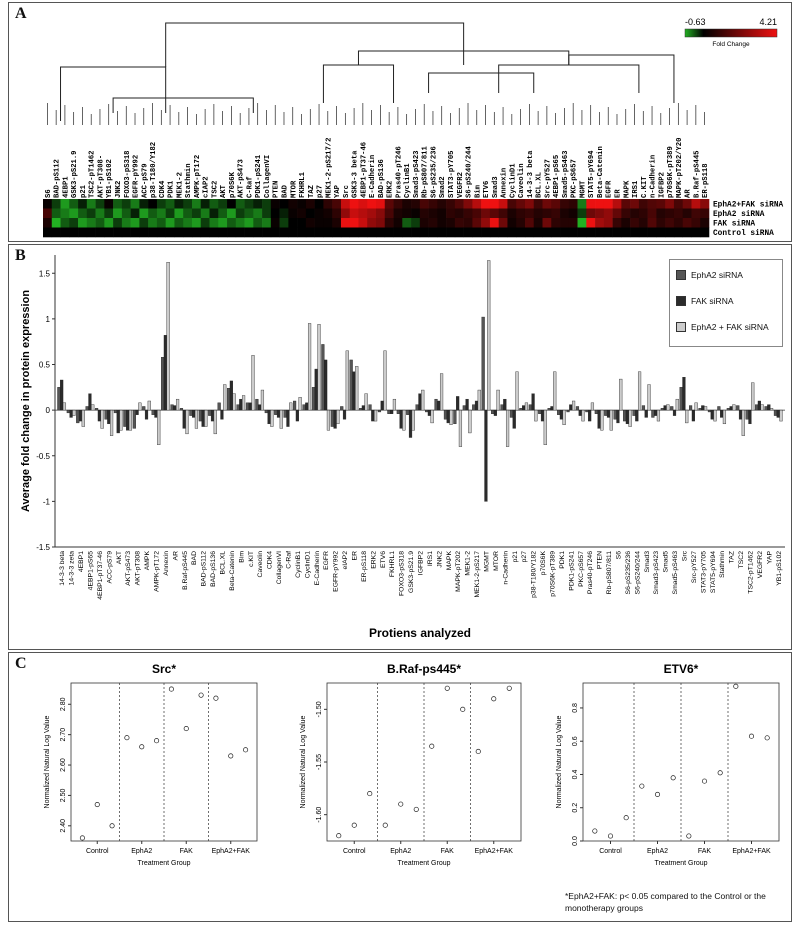 This screenshot has height=926, width=800. I want to click on plot-frame, so click(424, 762).